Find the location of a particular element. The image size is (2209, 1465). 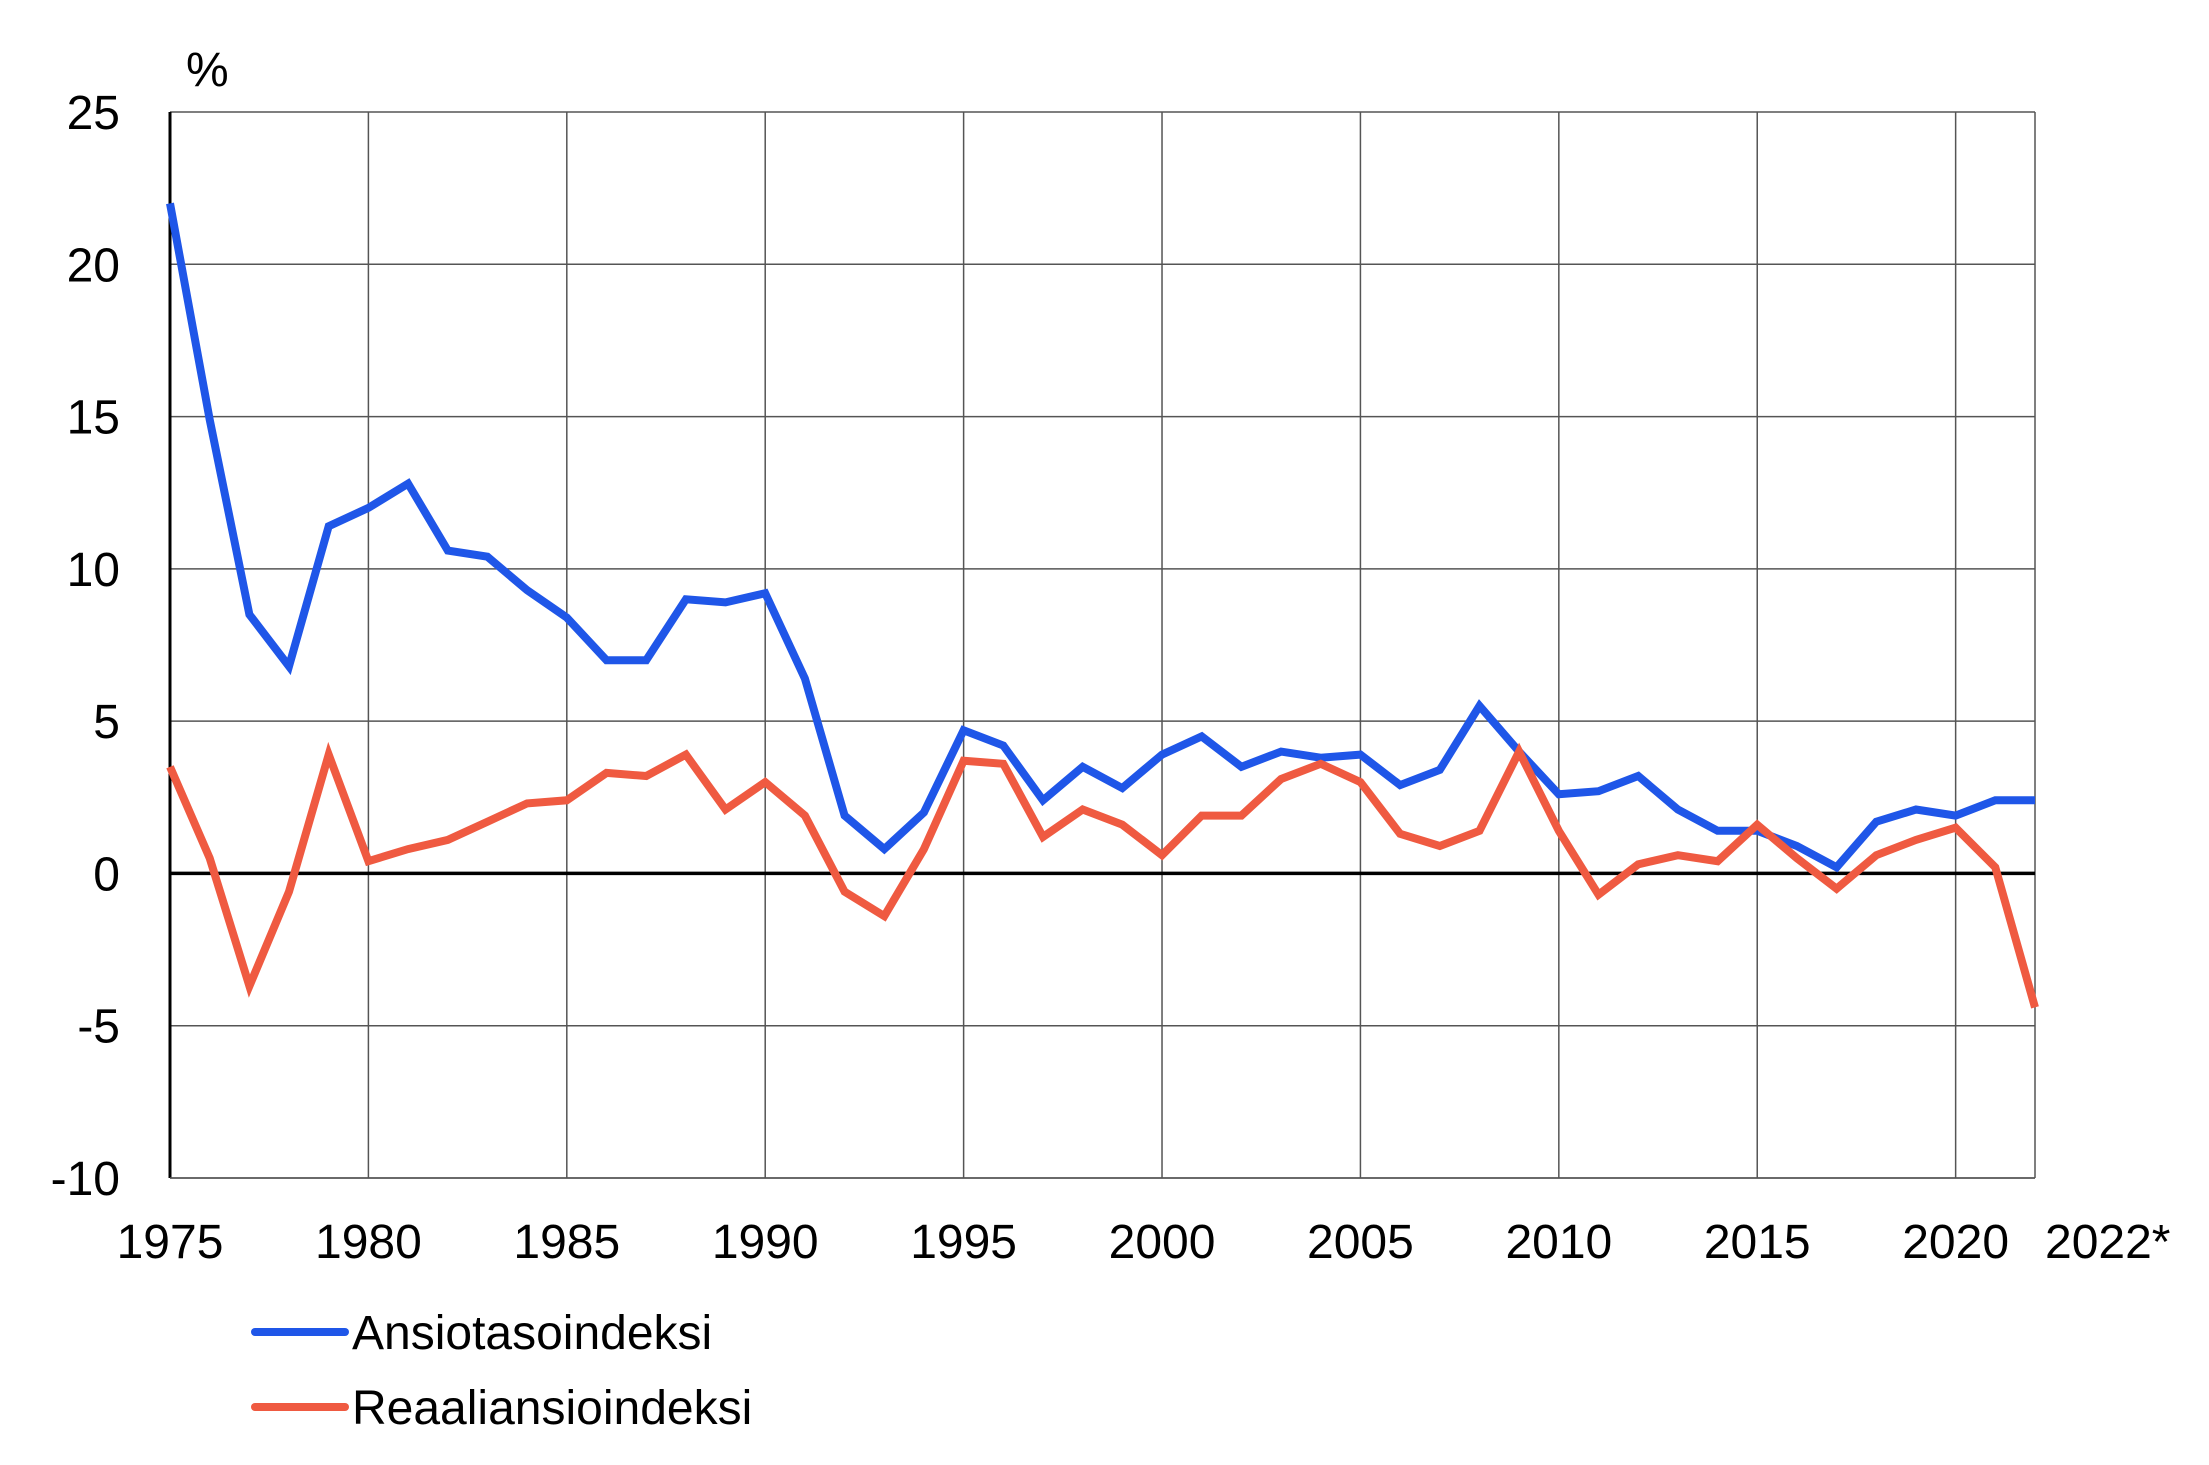

legend-label: Ansiotasoindeksi is located at coordinates (532, 1333).